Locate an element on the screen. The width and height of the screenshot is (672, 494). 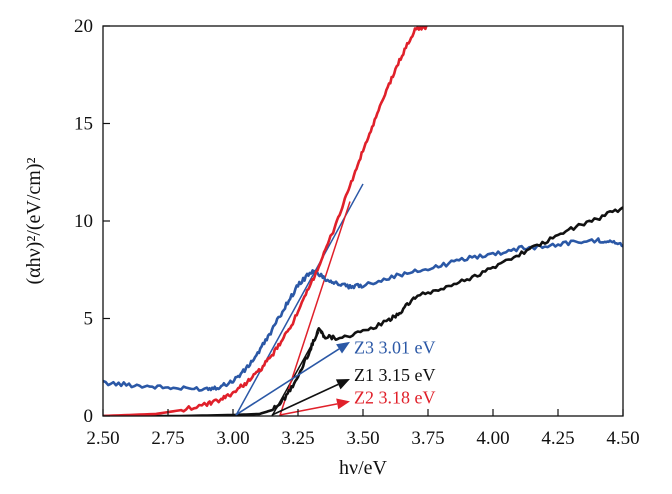
x-tick-label: 4.50 is located at coordinates (622, 438).